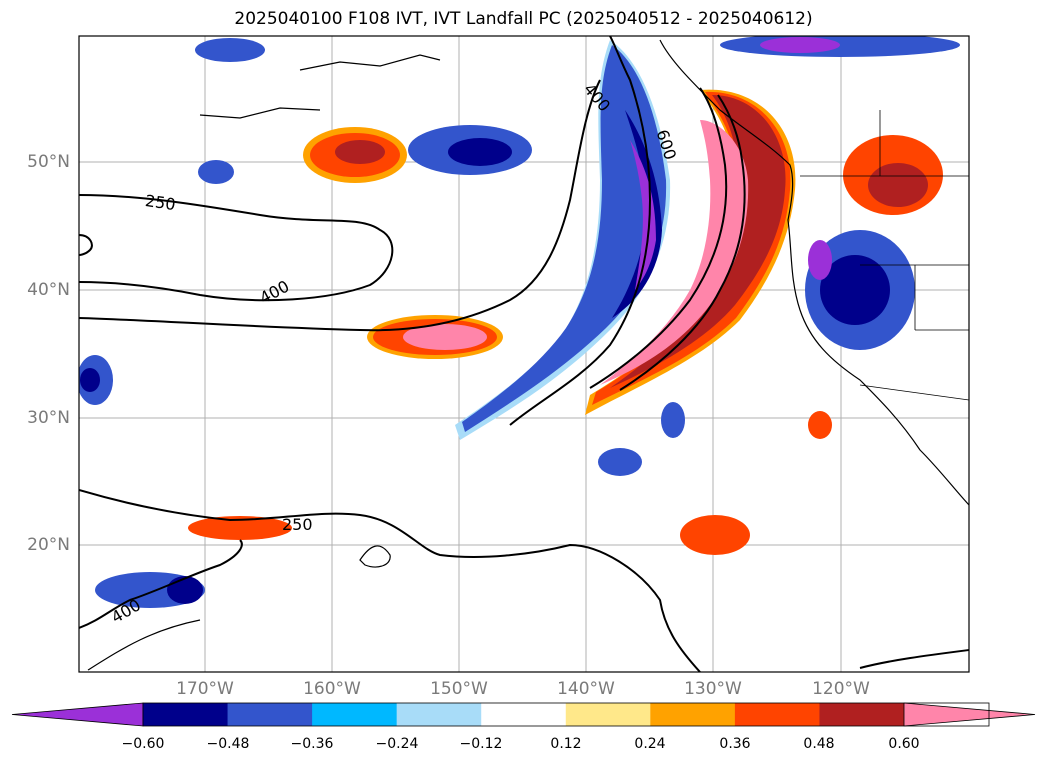 The height and width of the screenshot is (765, 1047). I want to click on lon-label: 170°W, so click(205, 689).